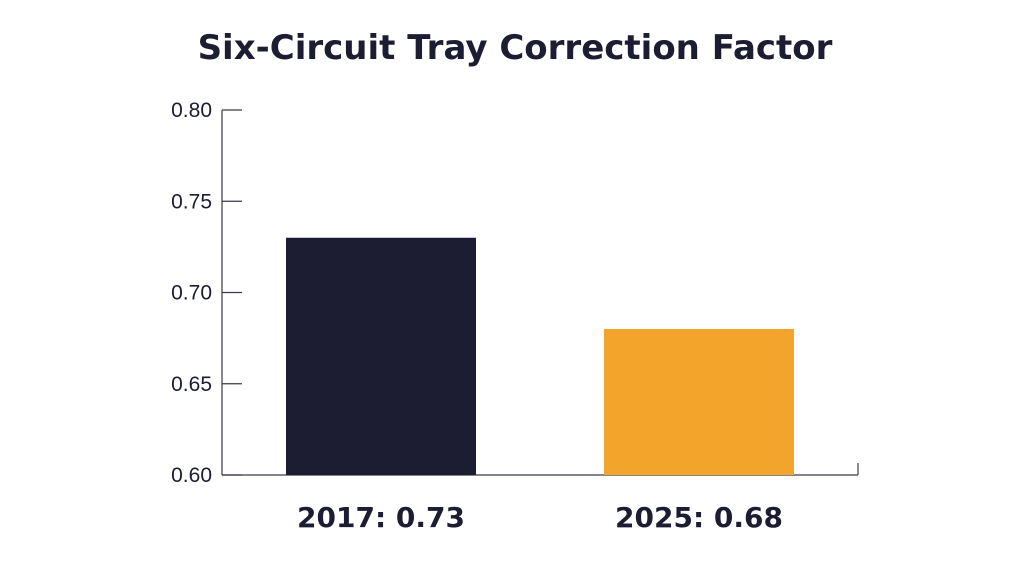  What do you see at coordinates (191, 293) in the screenshot?
I see `y-tick-label: 0.70` at bounding box center [191, 293].